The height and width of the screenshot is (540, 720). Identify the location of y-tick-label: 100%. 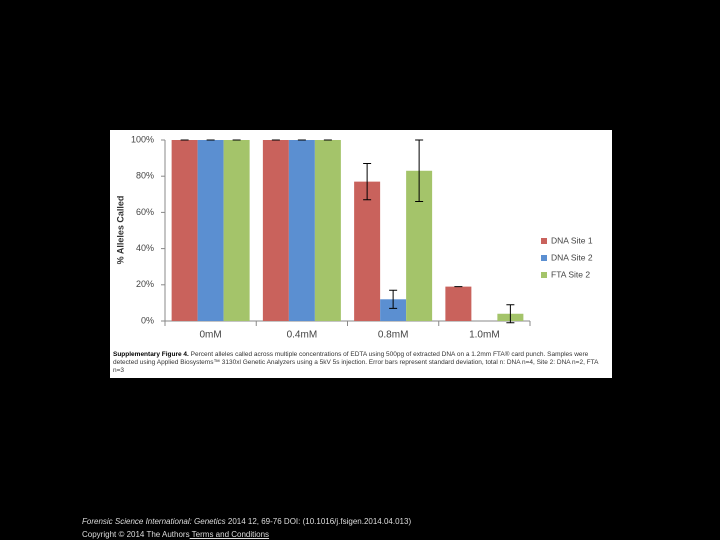
(142, 139).